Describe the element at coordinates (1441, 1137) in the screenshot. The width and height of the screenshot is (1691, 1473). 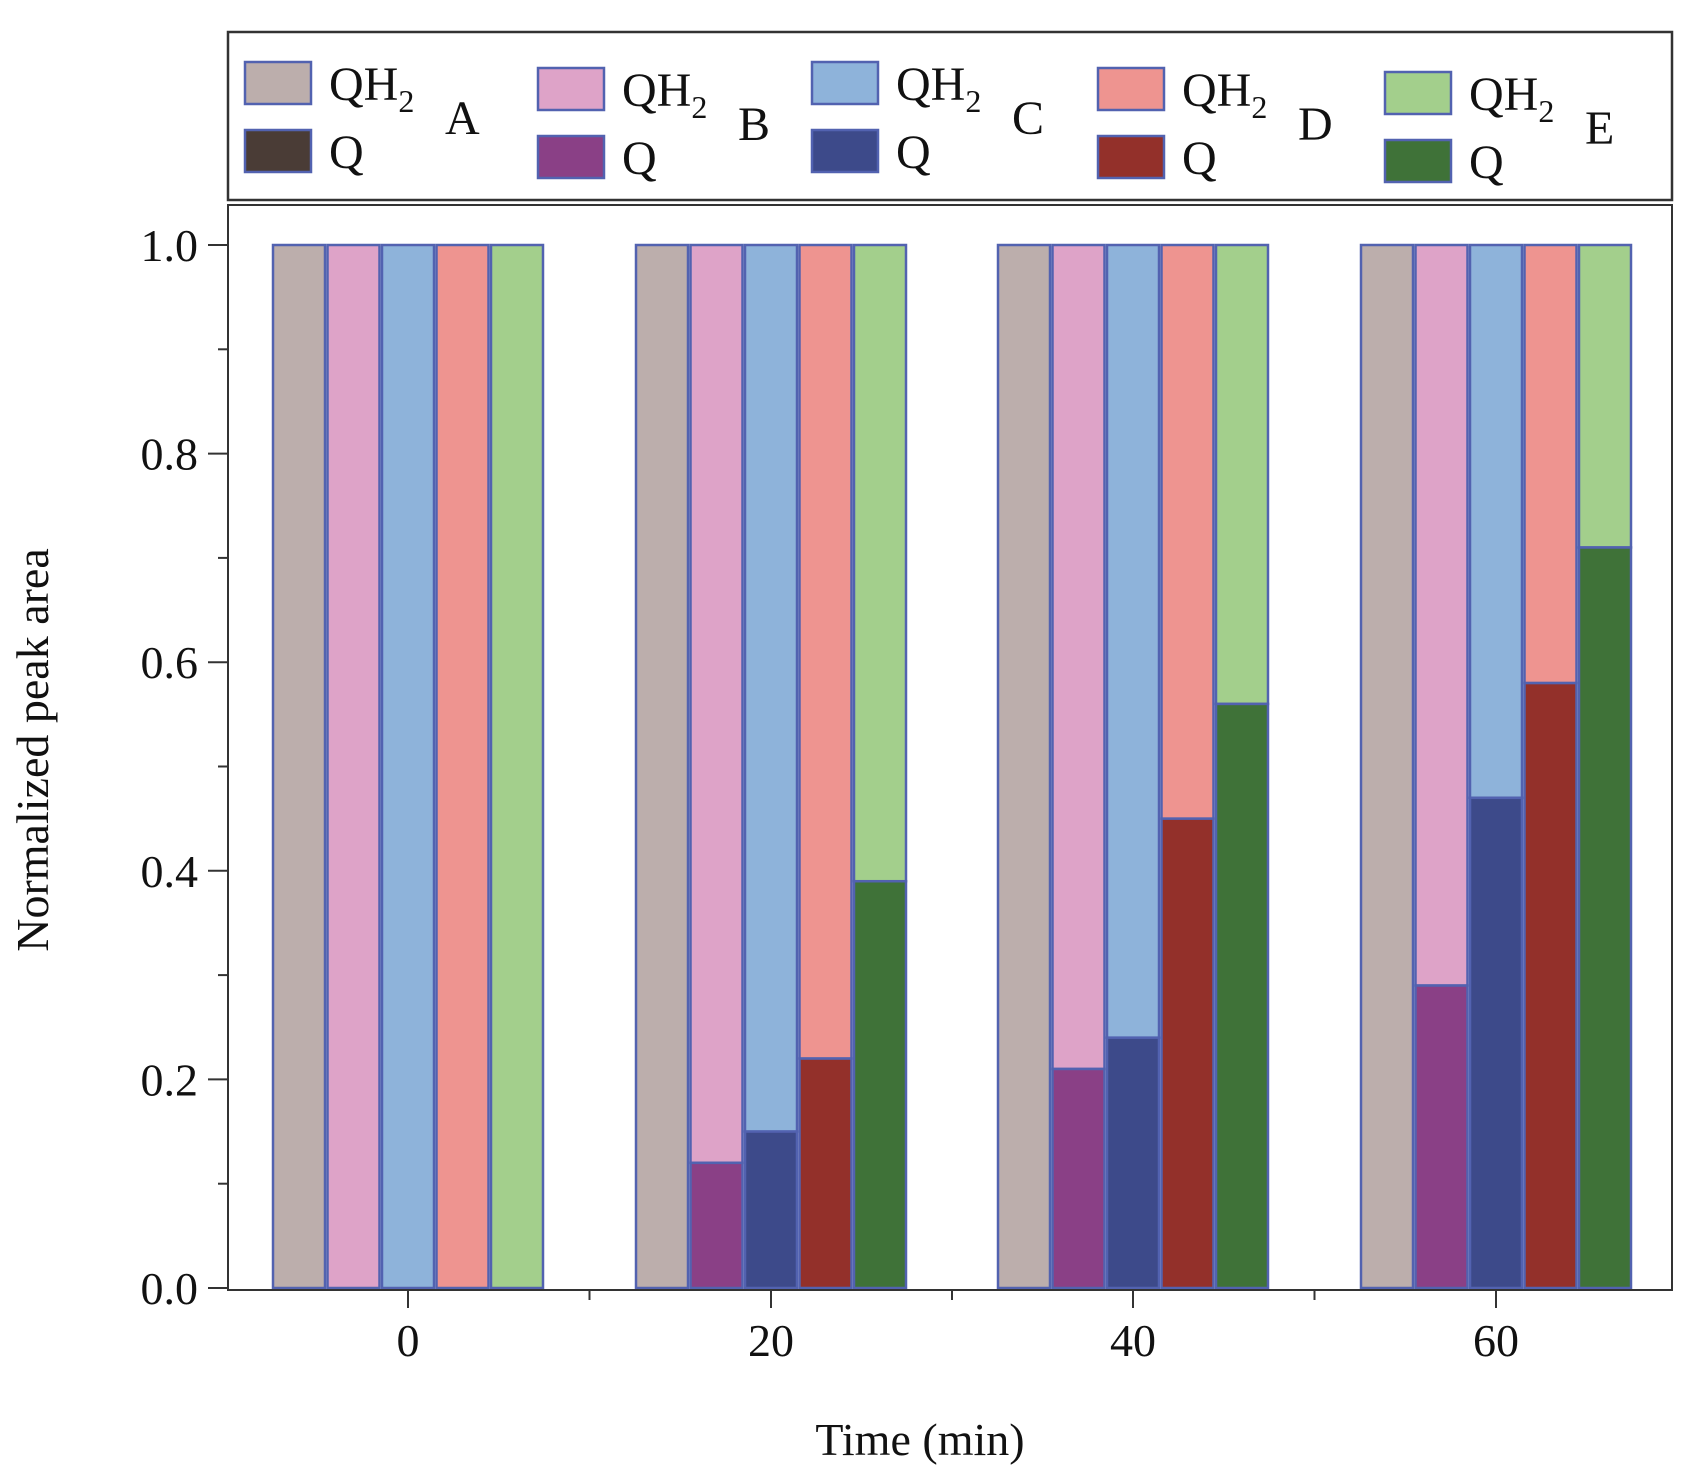
I see `bar-q-B-t60` at that location.